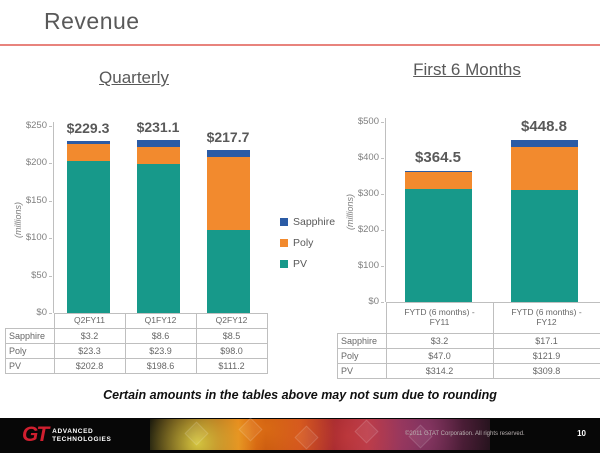  Describe the element at coordinates (160, 321) in the screenshot. I see `table-header-cell: Q1FY12` at that location.